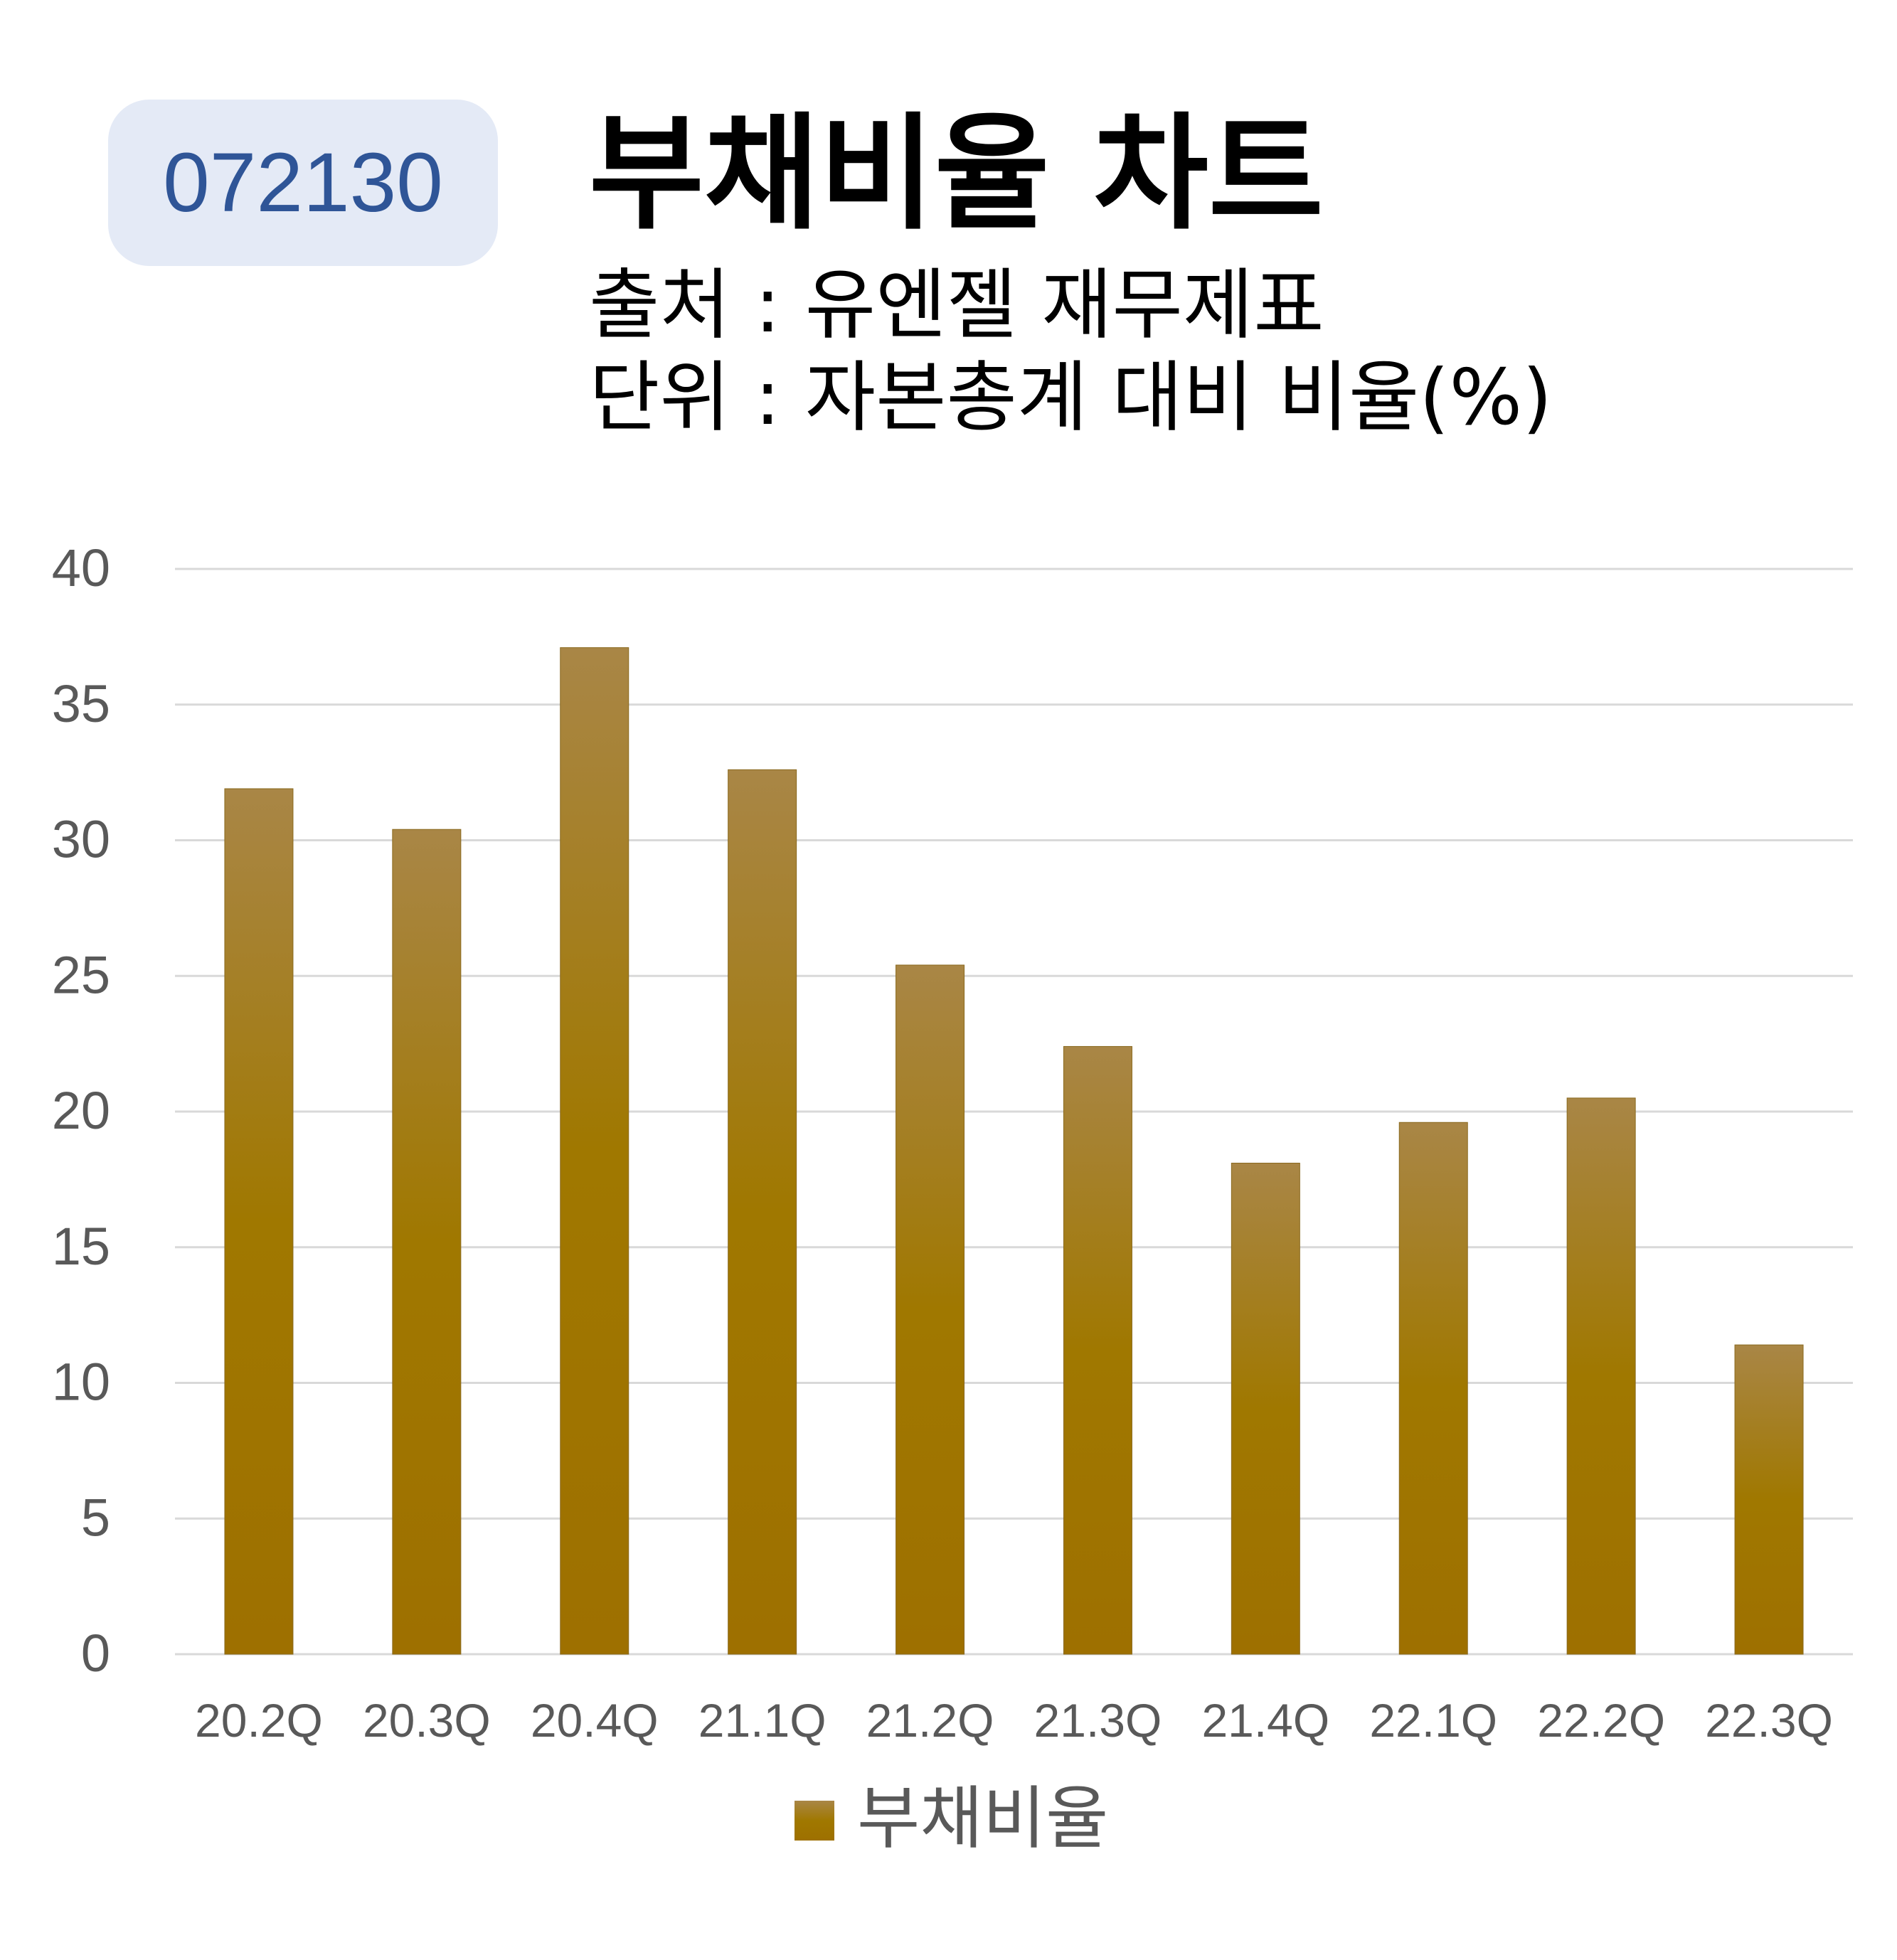 The image size is (1897, 1960). I want to click on legend-swatch, so click(815, 1821).